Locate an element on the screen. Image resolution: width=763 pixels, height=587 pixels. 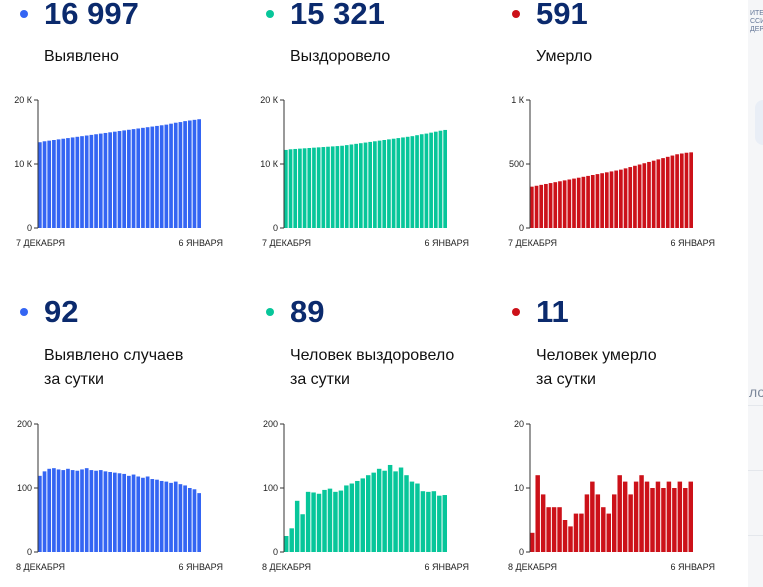
rail-button is located at coordinates (759, 122).